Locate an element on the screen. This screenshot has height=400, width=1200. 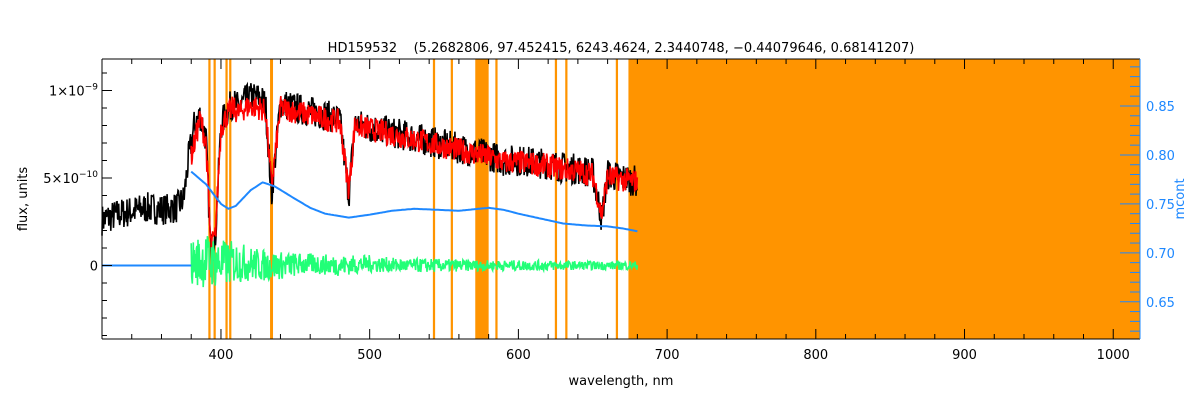
x-tick-label: 400 is located at coordinates (221, 355).